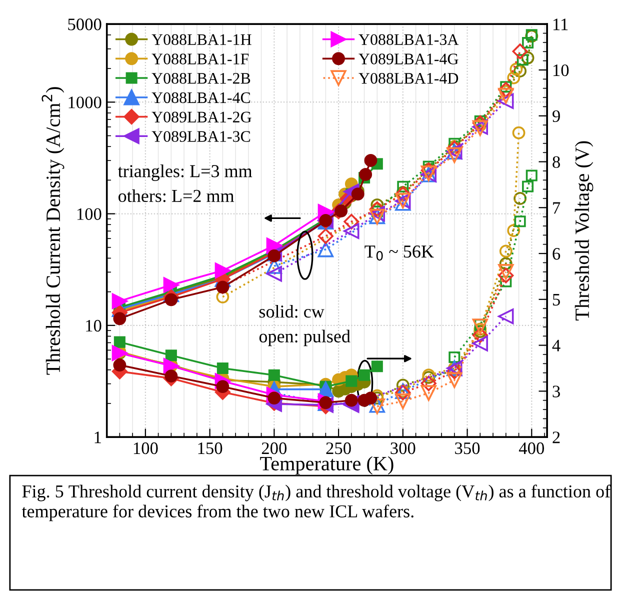  Describe the element at coordinates (408, 59) in the screenshot. I see `legend-label: Y089LBA1-4G` at that location.